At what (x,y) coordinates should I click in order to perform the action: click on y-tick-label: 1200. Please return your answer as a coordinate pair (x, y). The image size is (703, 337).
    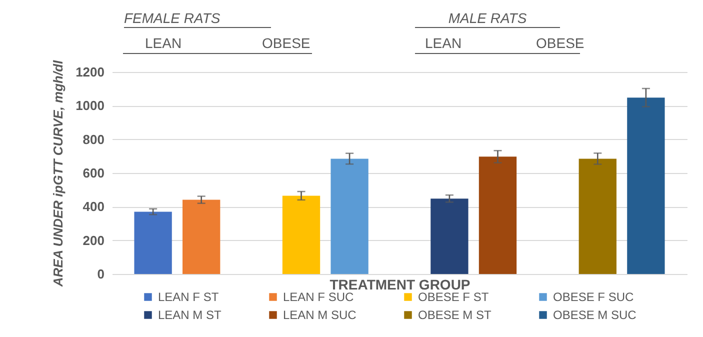
    Looking at the image, I should click on (90, 72).